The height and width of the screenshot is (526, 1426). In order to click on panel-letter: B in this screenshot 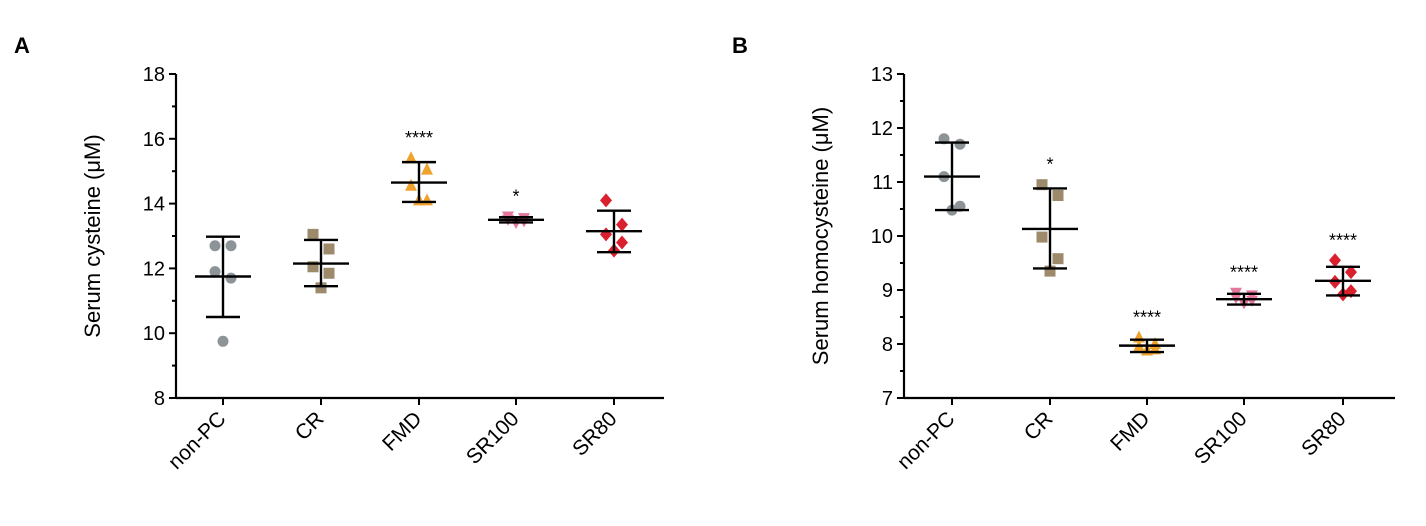, I will do `click(740, 45)`.